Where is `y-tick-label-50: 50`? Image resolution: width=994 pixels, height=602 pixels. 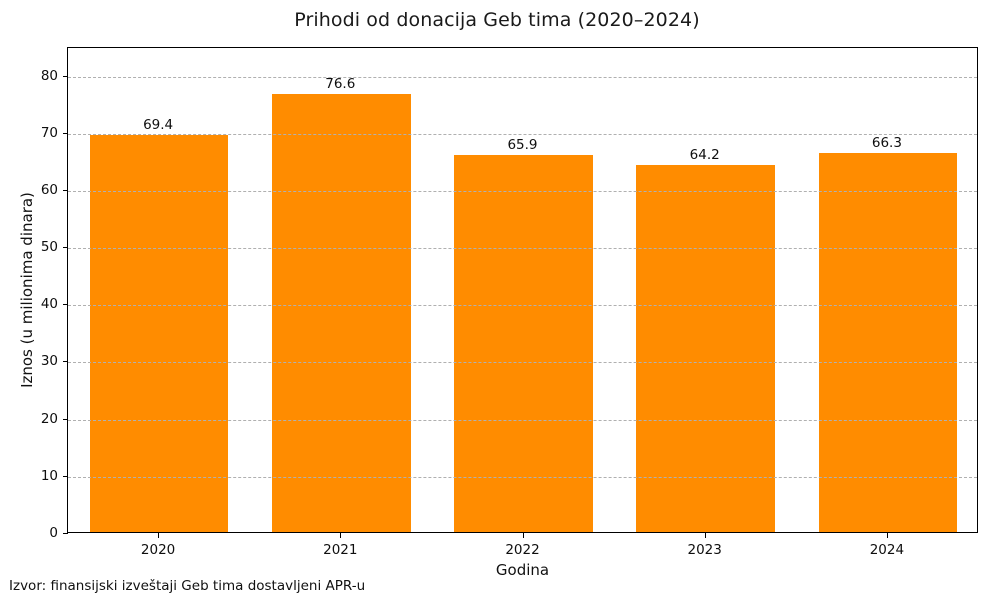
y-tick-label-50: 50 is located at coordinates (49, 247).